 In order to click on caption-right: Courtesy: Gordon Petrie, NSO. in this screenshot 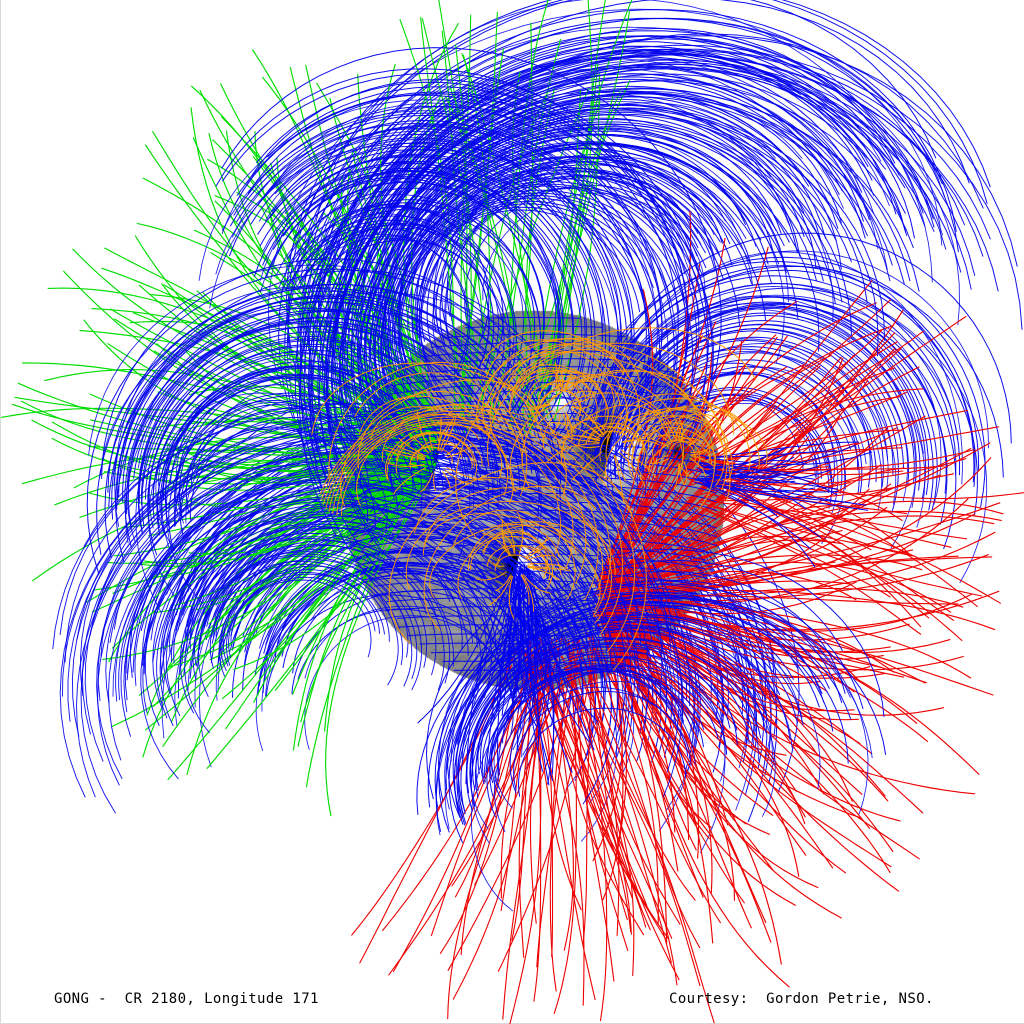, I will do `click(801, 999)`.